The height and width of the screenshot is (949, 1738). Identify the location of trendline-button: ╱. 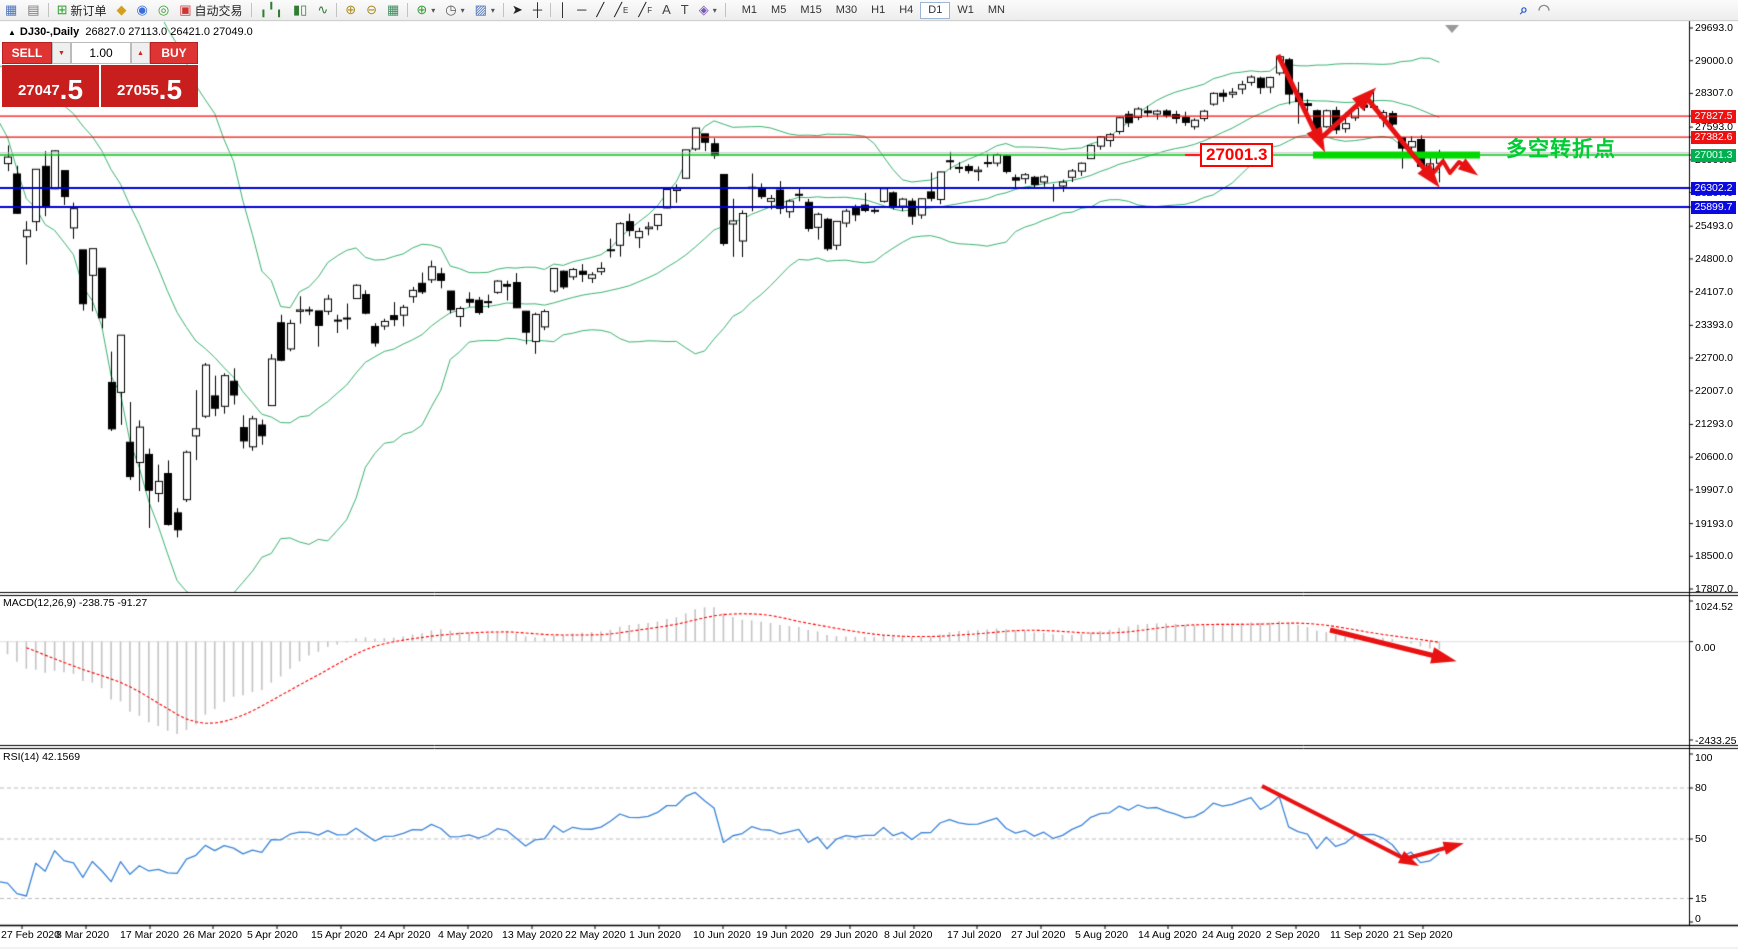
(600, 10).